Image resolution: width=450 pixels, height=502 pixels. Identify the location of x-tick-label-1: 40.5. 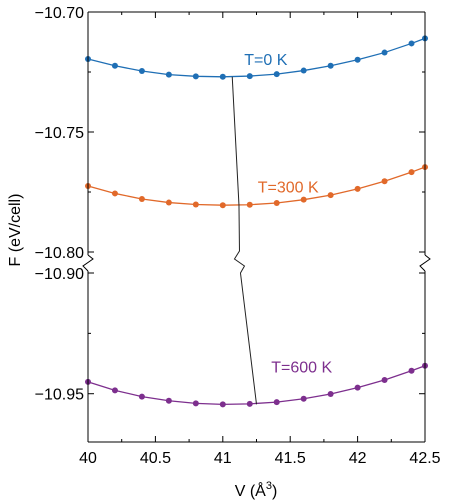
(155, 458).